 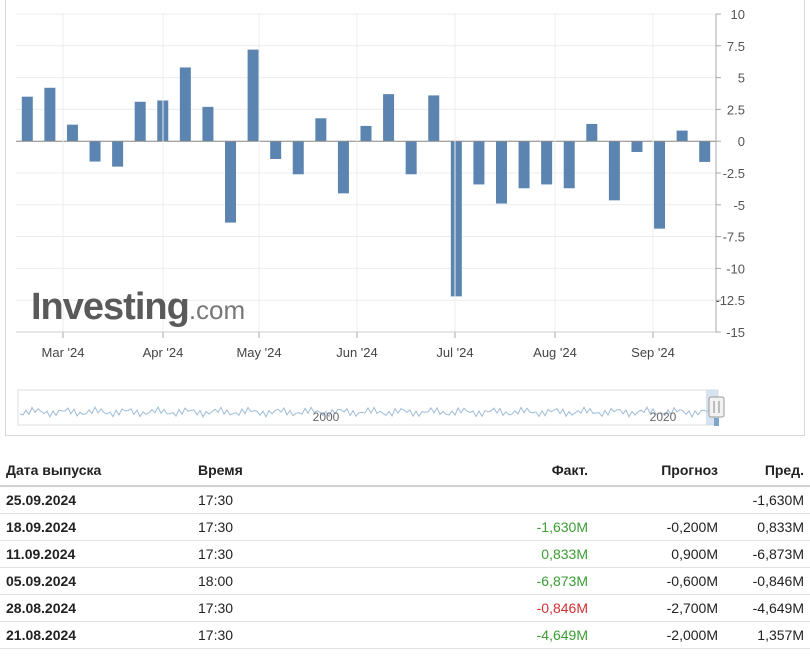 What do you see at coordinates (96, 635) in the screenshot?
I see `release-date-cell: 21.08.2024` at bounding box center [96, 635].